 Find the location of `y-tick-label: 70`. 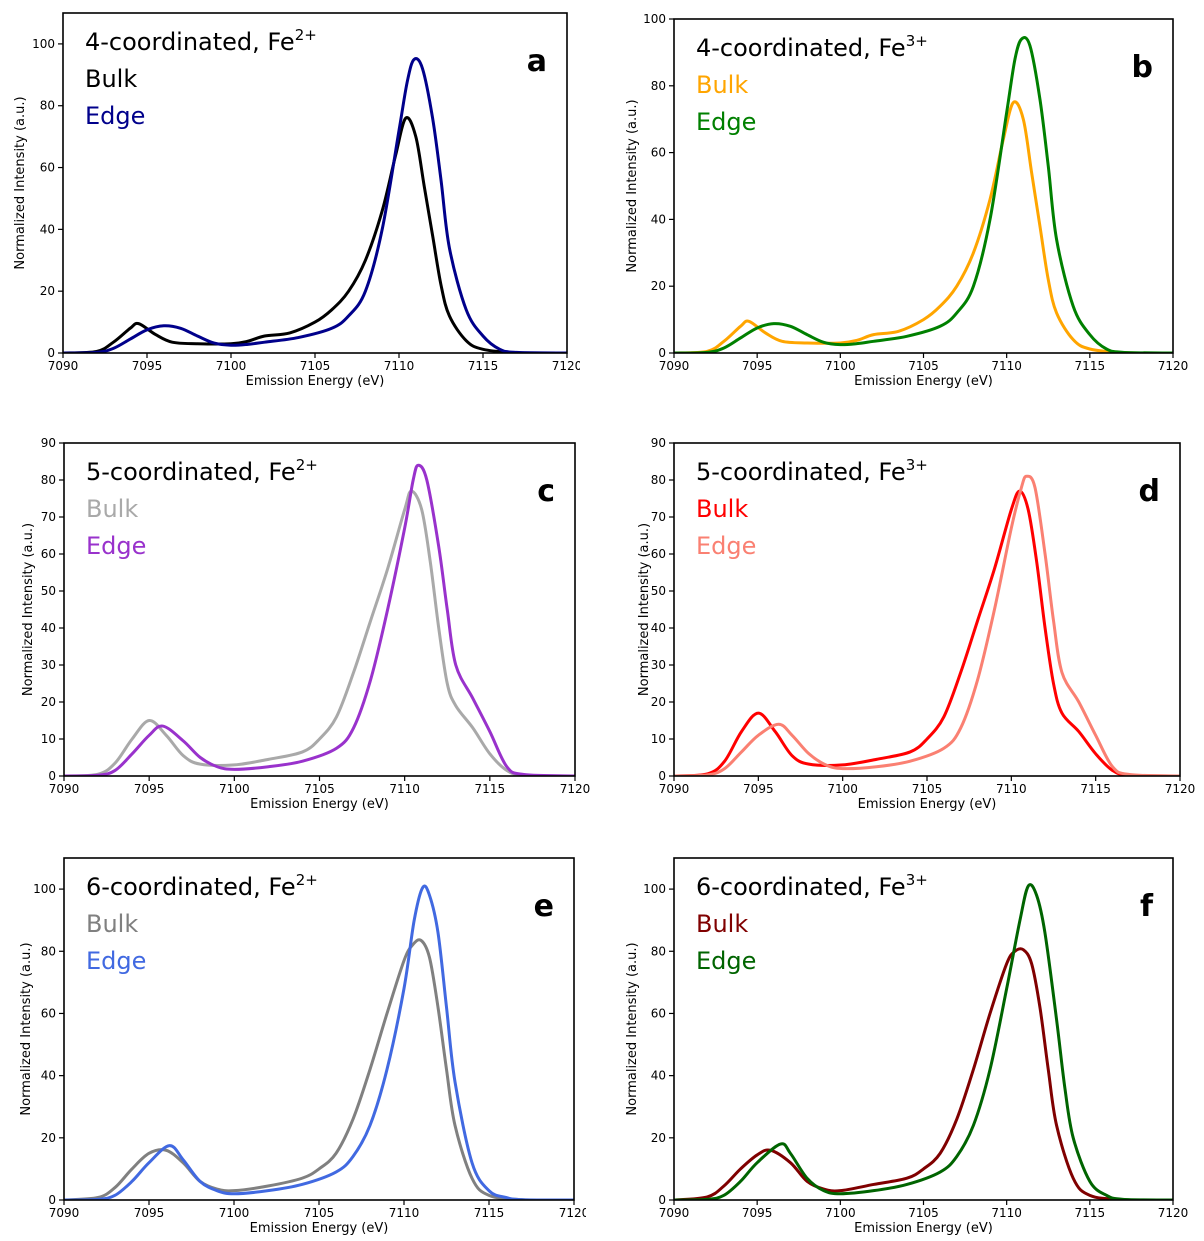

y-tick-label: 70 is located at coordinates (48, 517).